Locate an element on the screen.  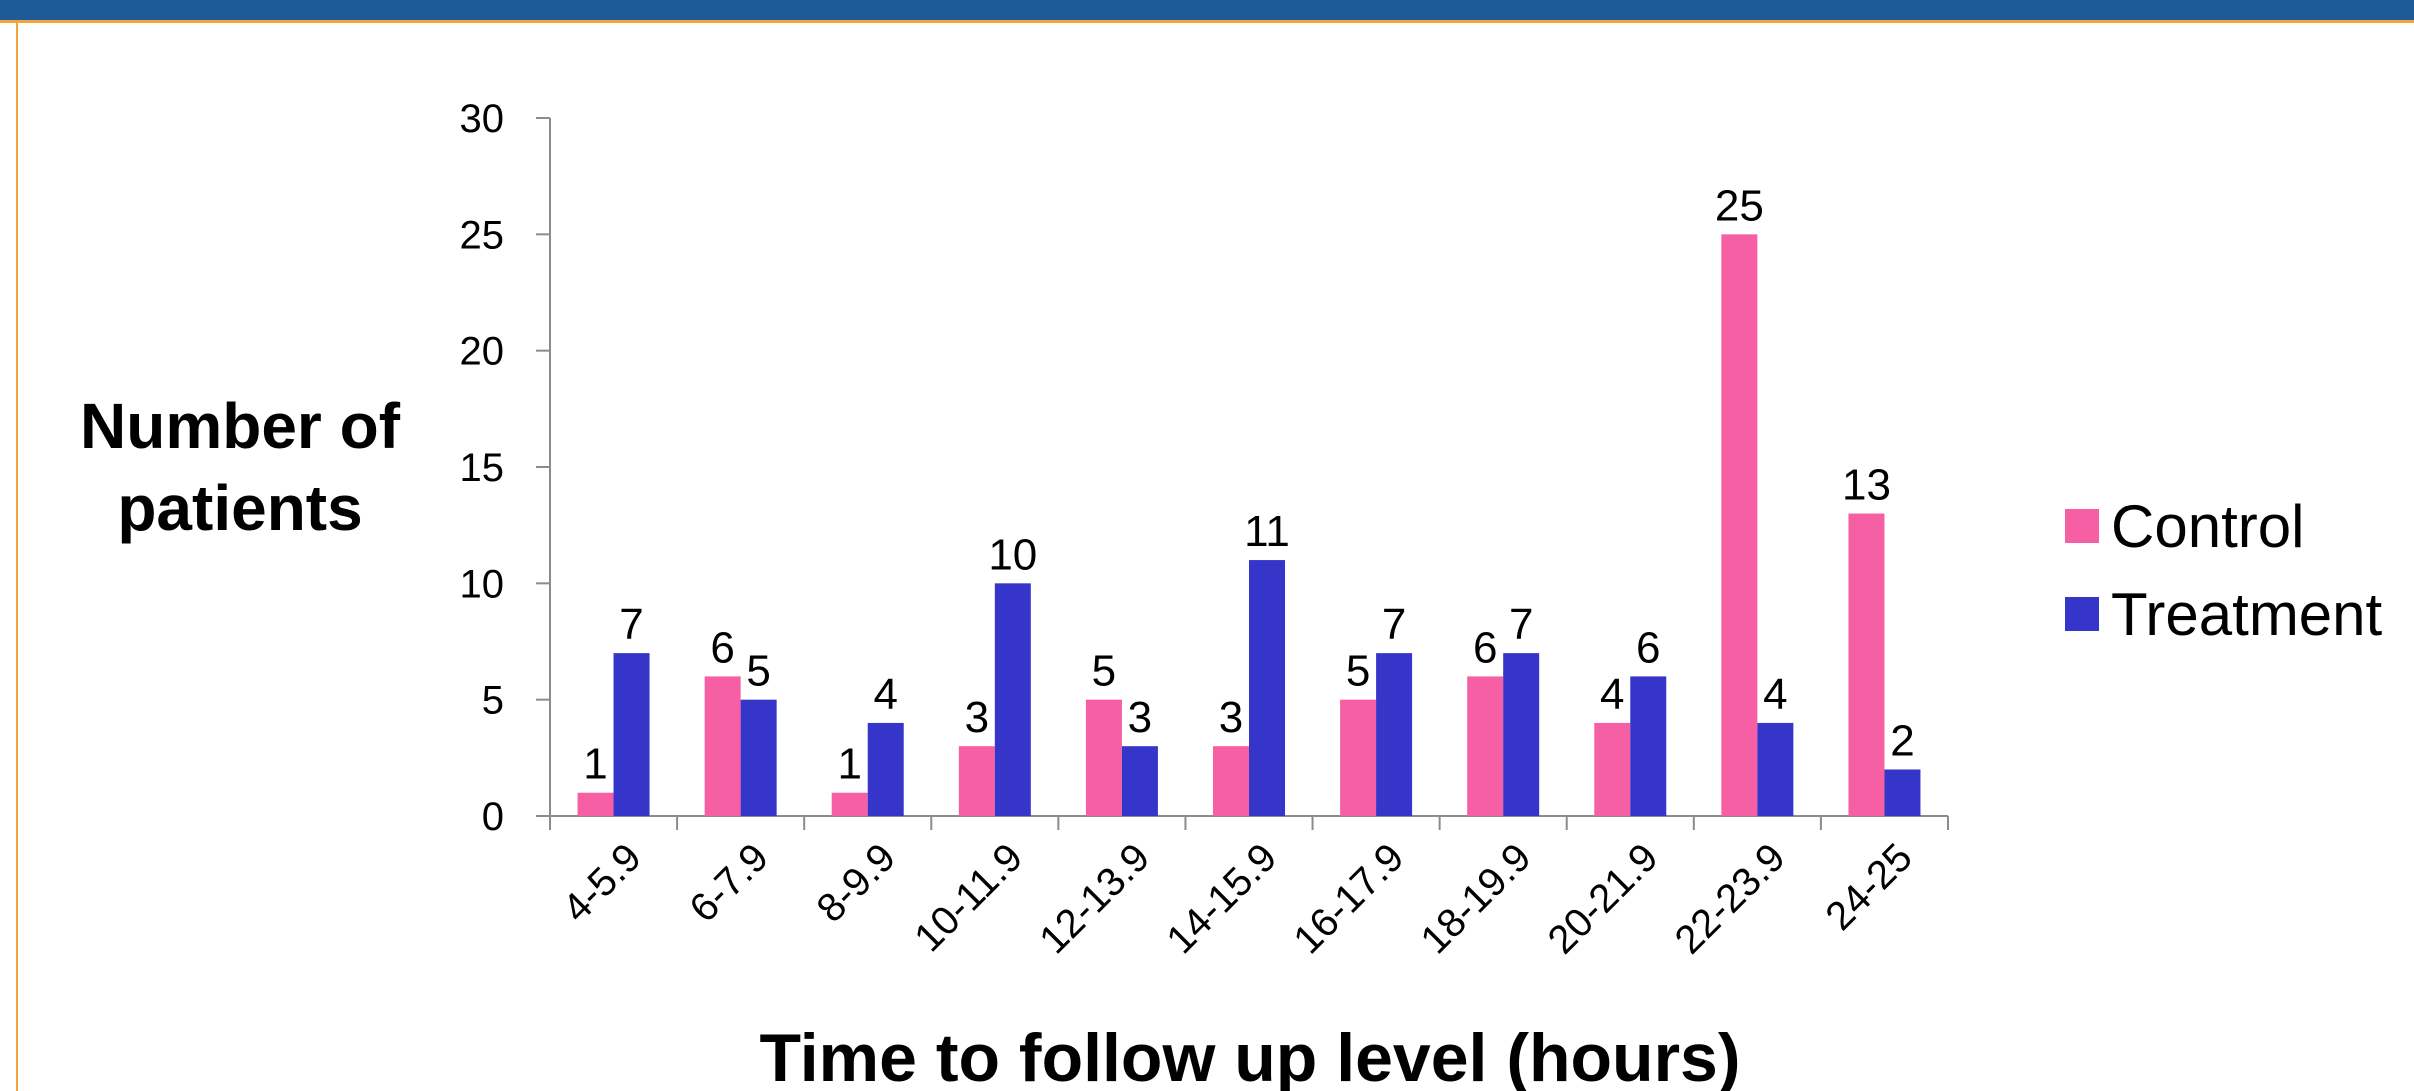
y-tick-label: 30 is located at coordinates (482, 119).